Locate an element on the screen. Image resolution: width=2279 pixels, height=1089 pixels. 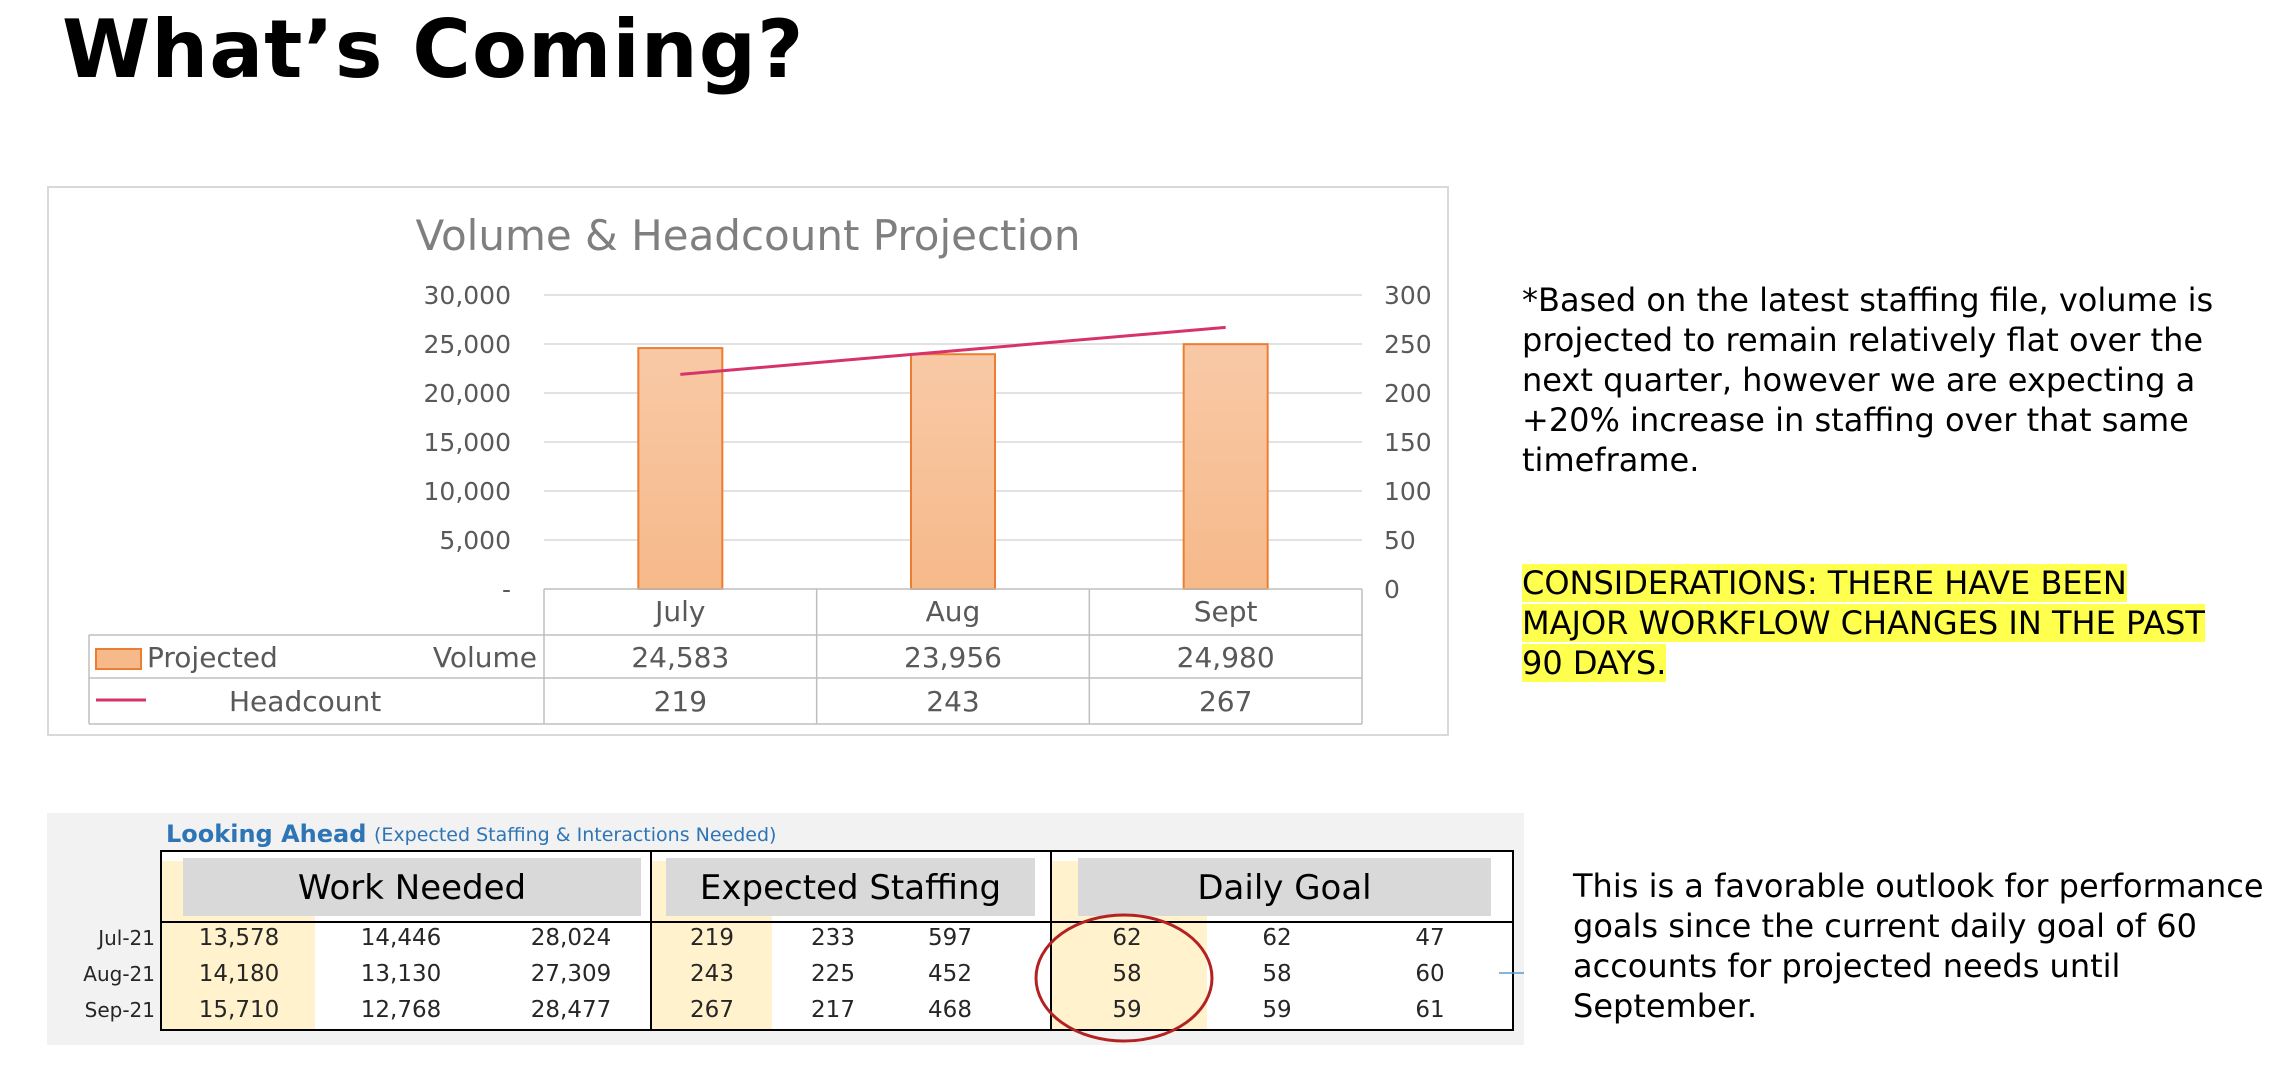
table-border is located at coordinates (837, 940).